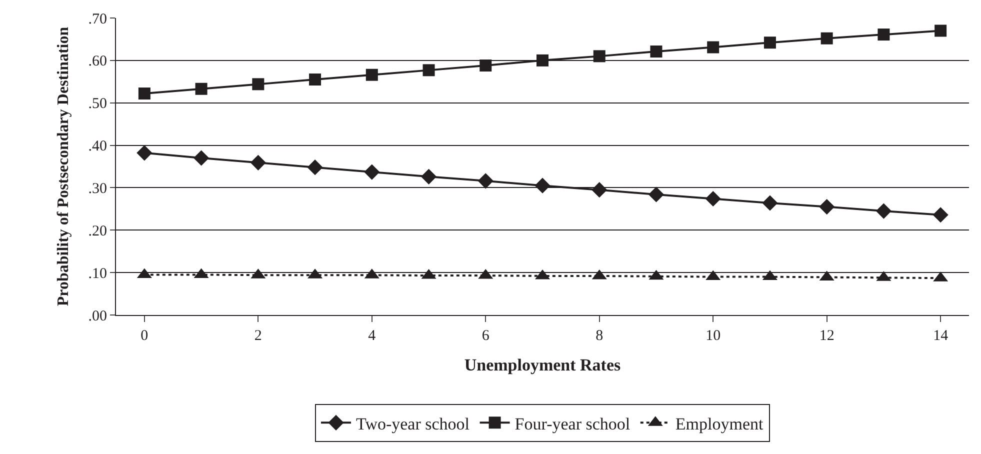 The height and width of the screenshot is (454, 981). What do you see at coordinates (97, 104) in the screenshot?
I see `y-tick-label: .50` at bounding box center [97, 104].